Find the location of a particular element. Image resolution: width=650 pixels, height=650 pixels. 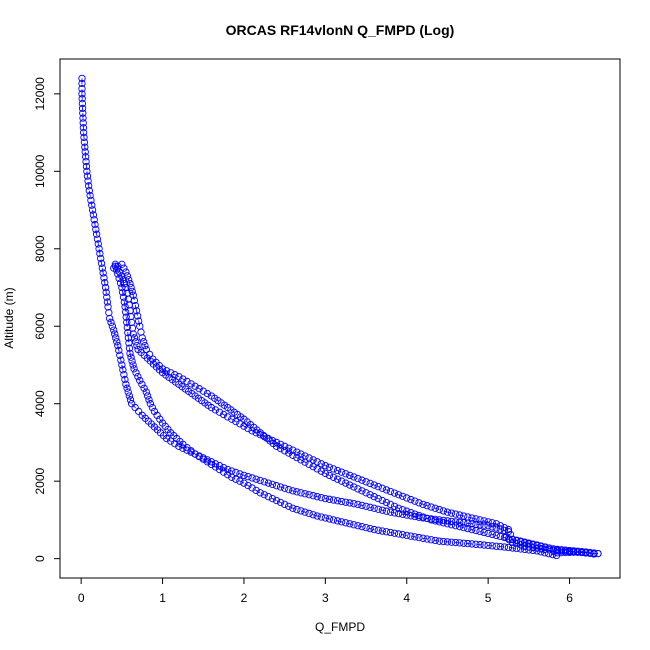

x-tick-label: 5 is located at coordinates (488, 598).